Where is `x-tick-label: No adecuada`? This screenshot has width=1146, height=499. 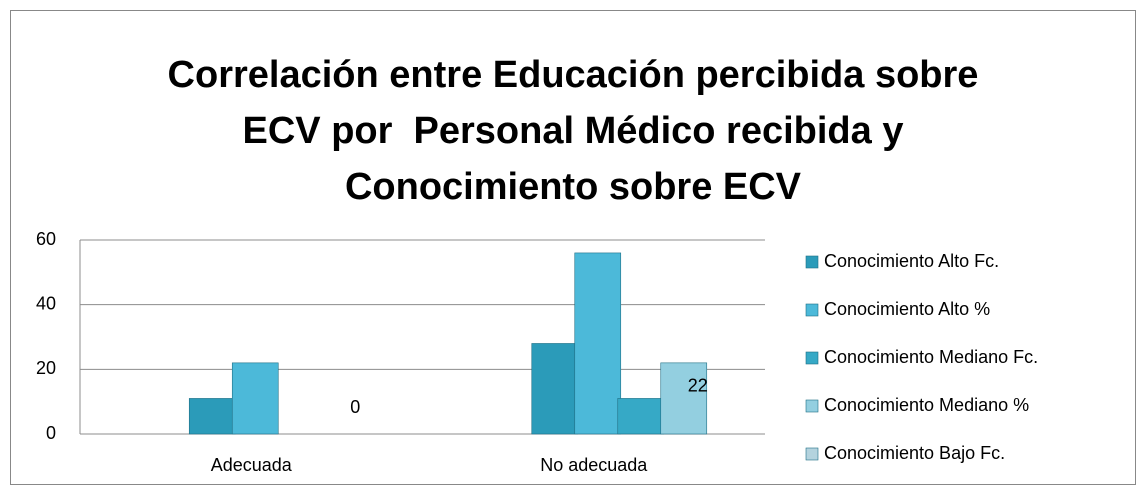 x-tick-label: No adecuada is located at coordinates (594, 465).